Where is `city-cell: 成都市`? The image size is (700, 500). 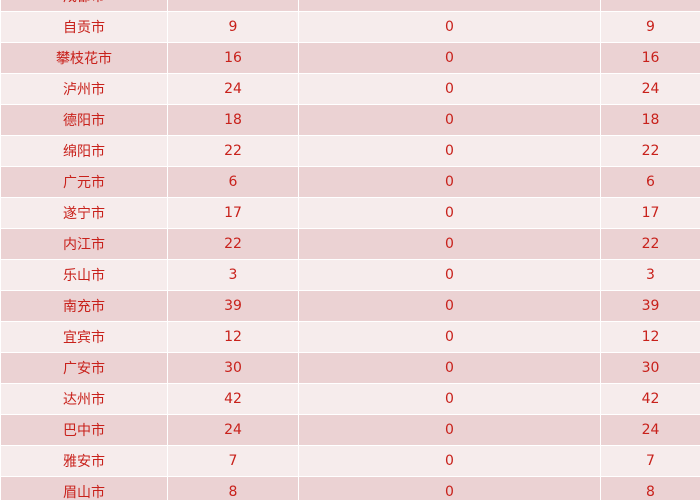
city-cell: 成都市 is located at coordinates (84, 6).